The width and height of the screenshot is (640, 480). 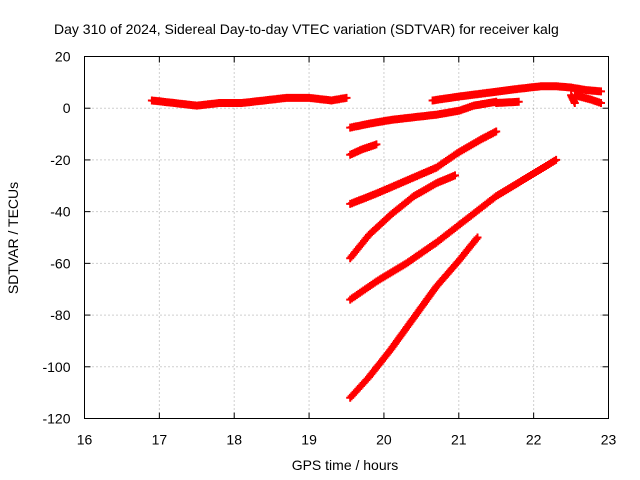 What do you see at coordinates (56, 367) in the screenshot?
I see `y-tick-label: -100` at bounding box center [56, 367].